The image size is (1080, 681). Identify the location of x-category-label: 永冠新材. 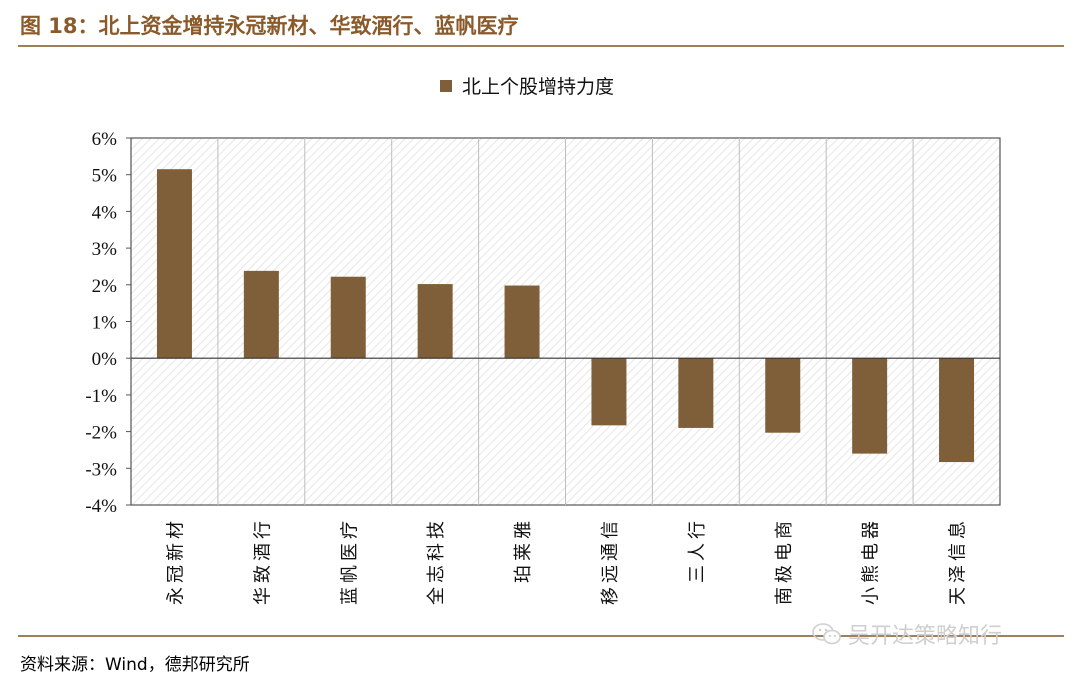
(175, 561).